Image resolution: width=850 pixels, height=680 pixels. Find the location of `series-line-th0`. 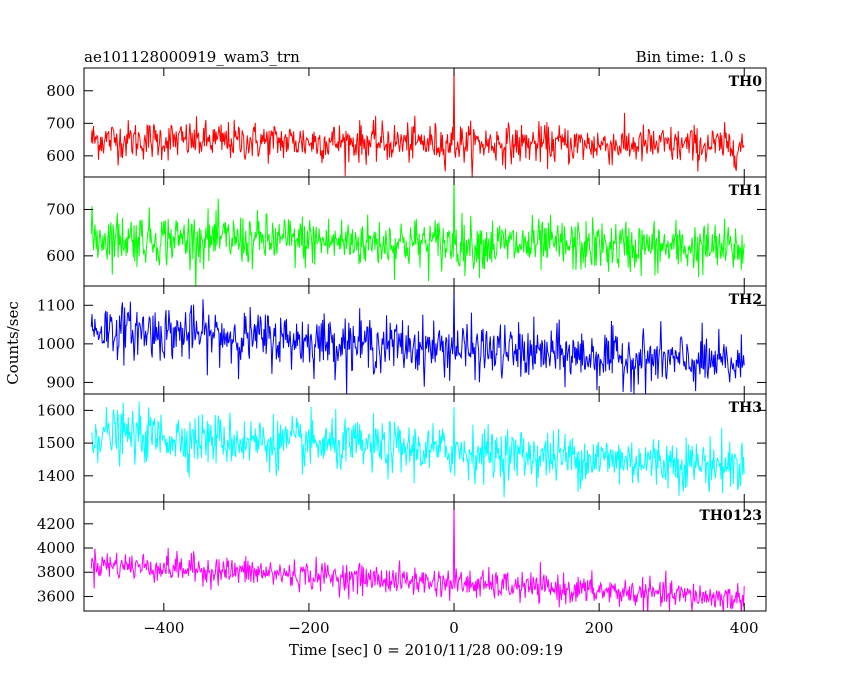

series-line-th0 is located at coordinates (417, 122).